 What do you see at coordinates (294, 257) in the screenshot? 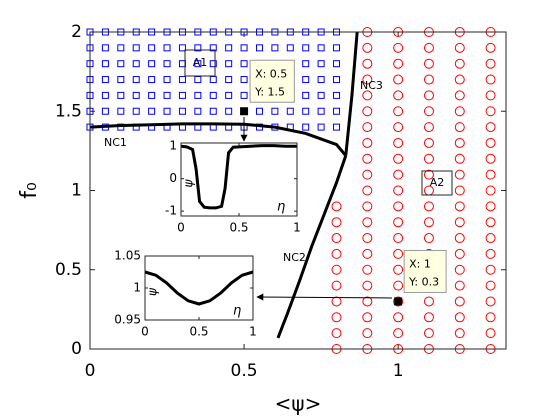
I see `curve-label: NC2` at bounding box center [294, 257].